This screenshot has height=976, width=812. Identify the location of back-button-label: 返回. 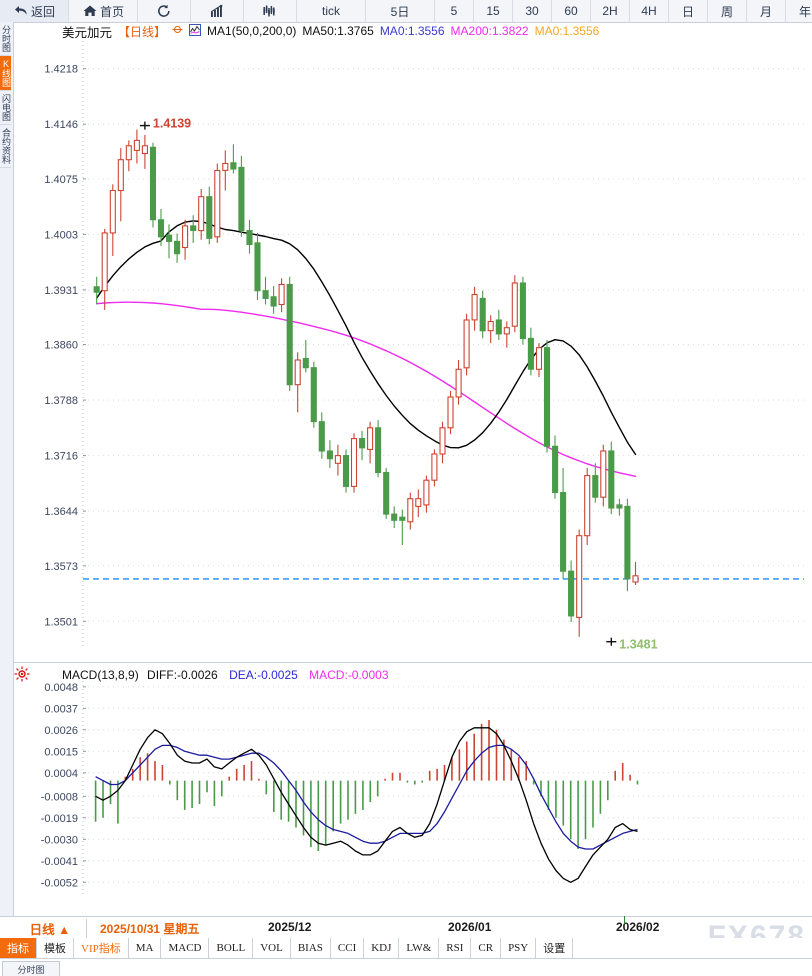
(42, 11).